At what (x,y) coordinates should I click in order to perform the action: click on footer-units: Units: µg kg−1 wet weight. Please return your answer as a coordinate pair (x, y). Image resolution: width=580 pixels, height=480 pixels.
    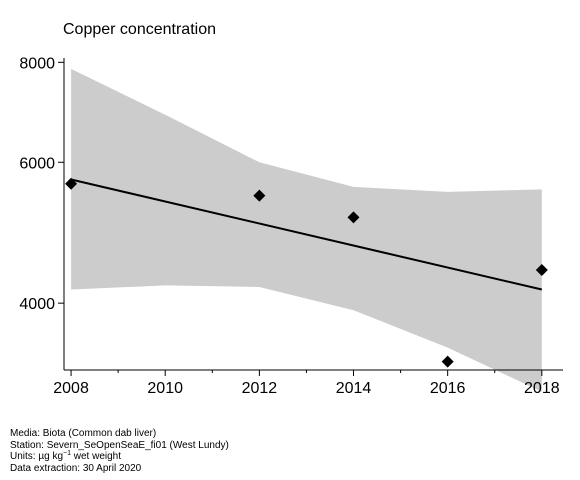
    Looking at the image, I should click on (119, 456).